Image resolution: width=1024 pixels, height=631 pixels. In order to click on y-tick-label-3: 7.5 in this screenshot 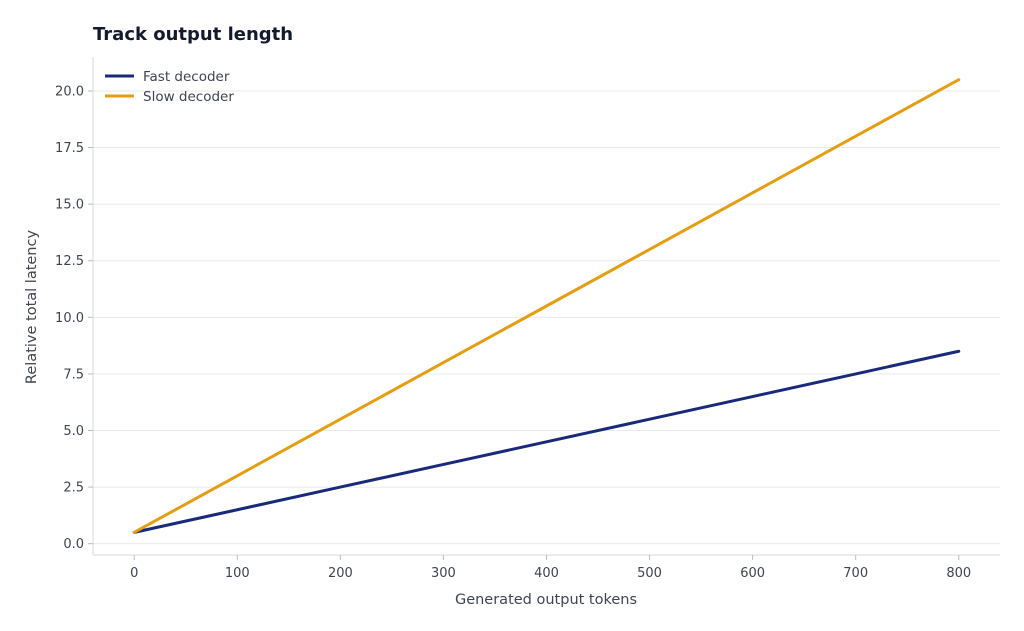, I will do `click(73, 374)`.